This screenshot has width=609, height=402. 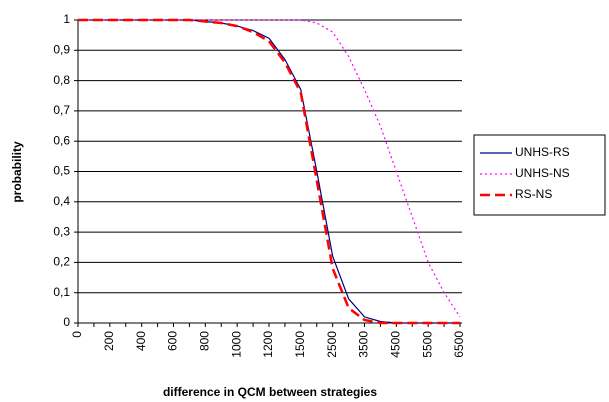 What do you see at coordinates (268, 344) in the screenshot?
I see `x-tick-label: 1200` at bounding box center [268, 344].